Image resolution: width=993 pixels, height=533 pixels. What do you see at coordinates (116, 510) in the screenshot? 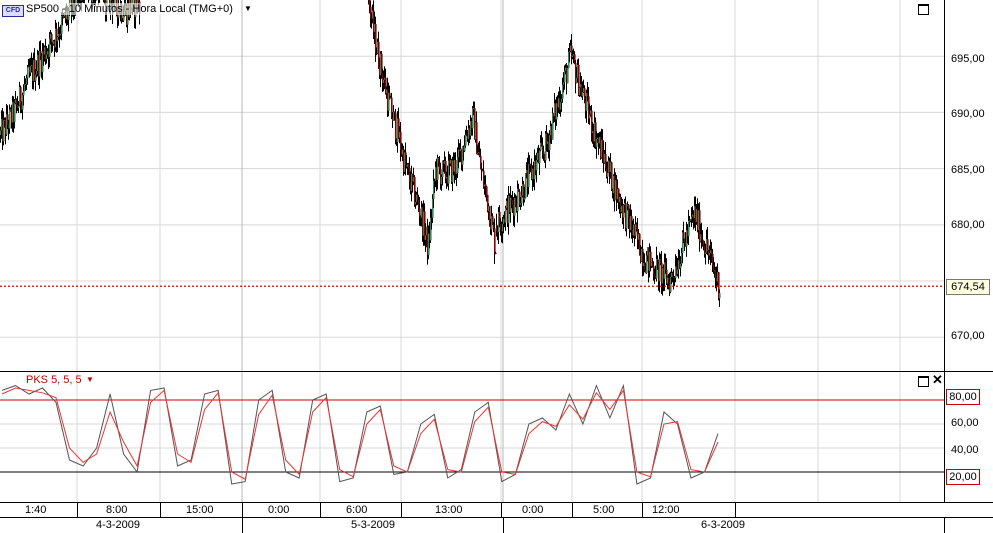
I see `time-label: 8:00` at bounding box center [116, 510].